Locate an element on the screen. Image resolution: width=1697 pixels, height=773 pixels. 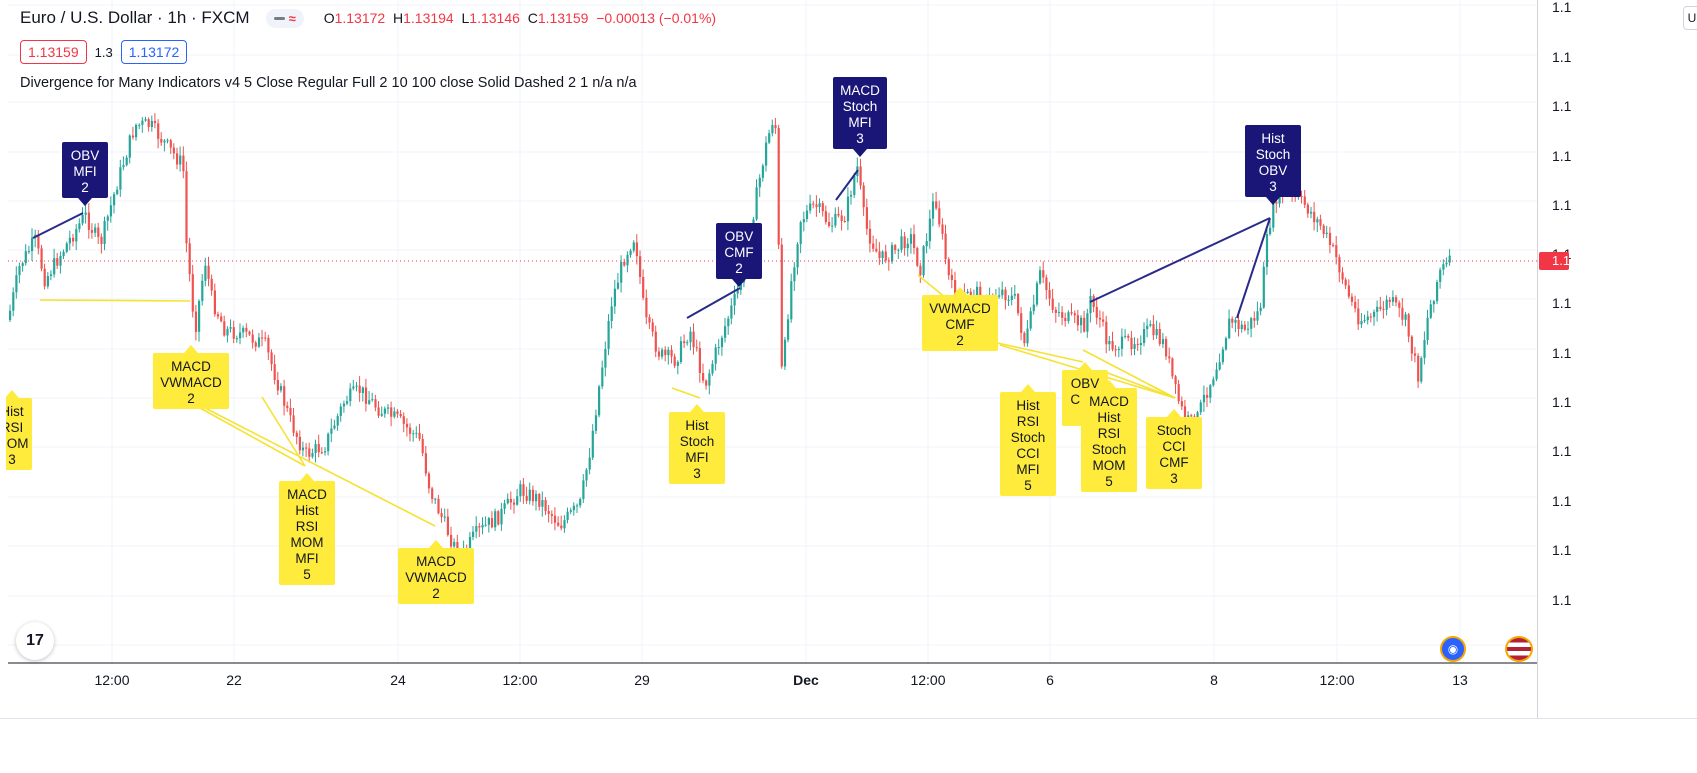
tradingview-logo-icon: 17 is located at coordinates (35, 641).